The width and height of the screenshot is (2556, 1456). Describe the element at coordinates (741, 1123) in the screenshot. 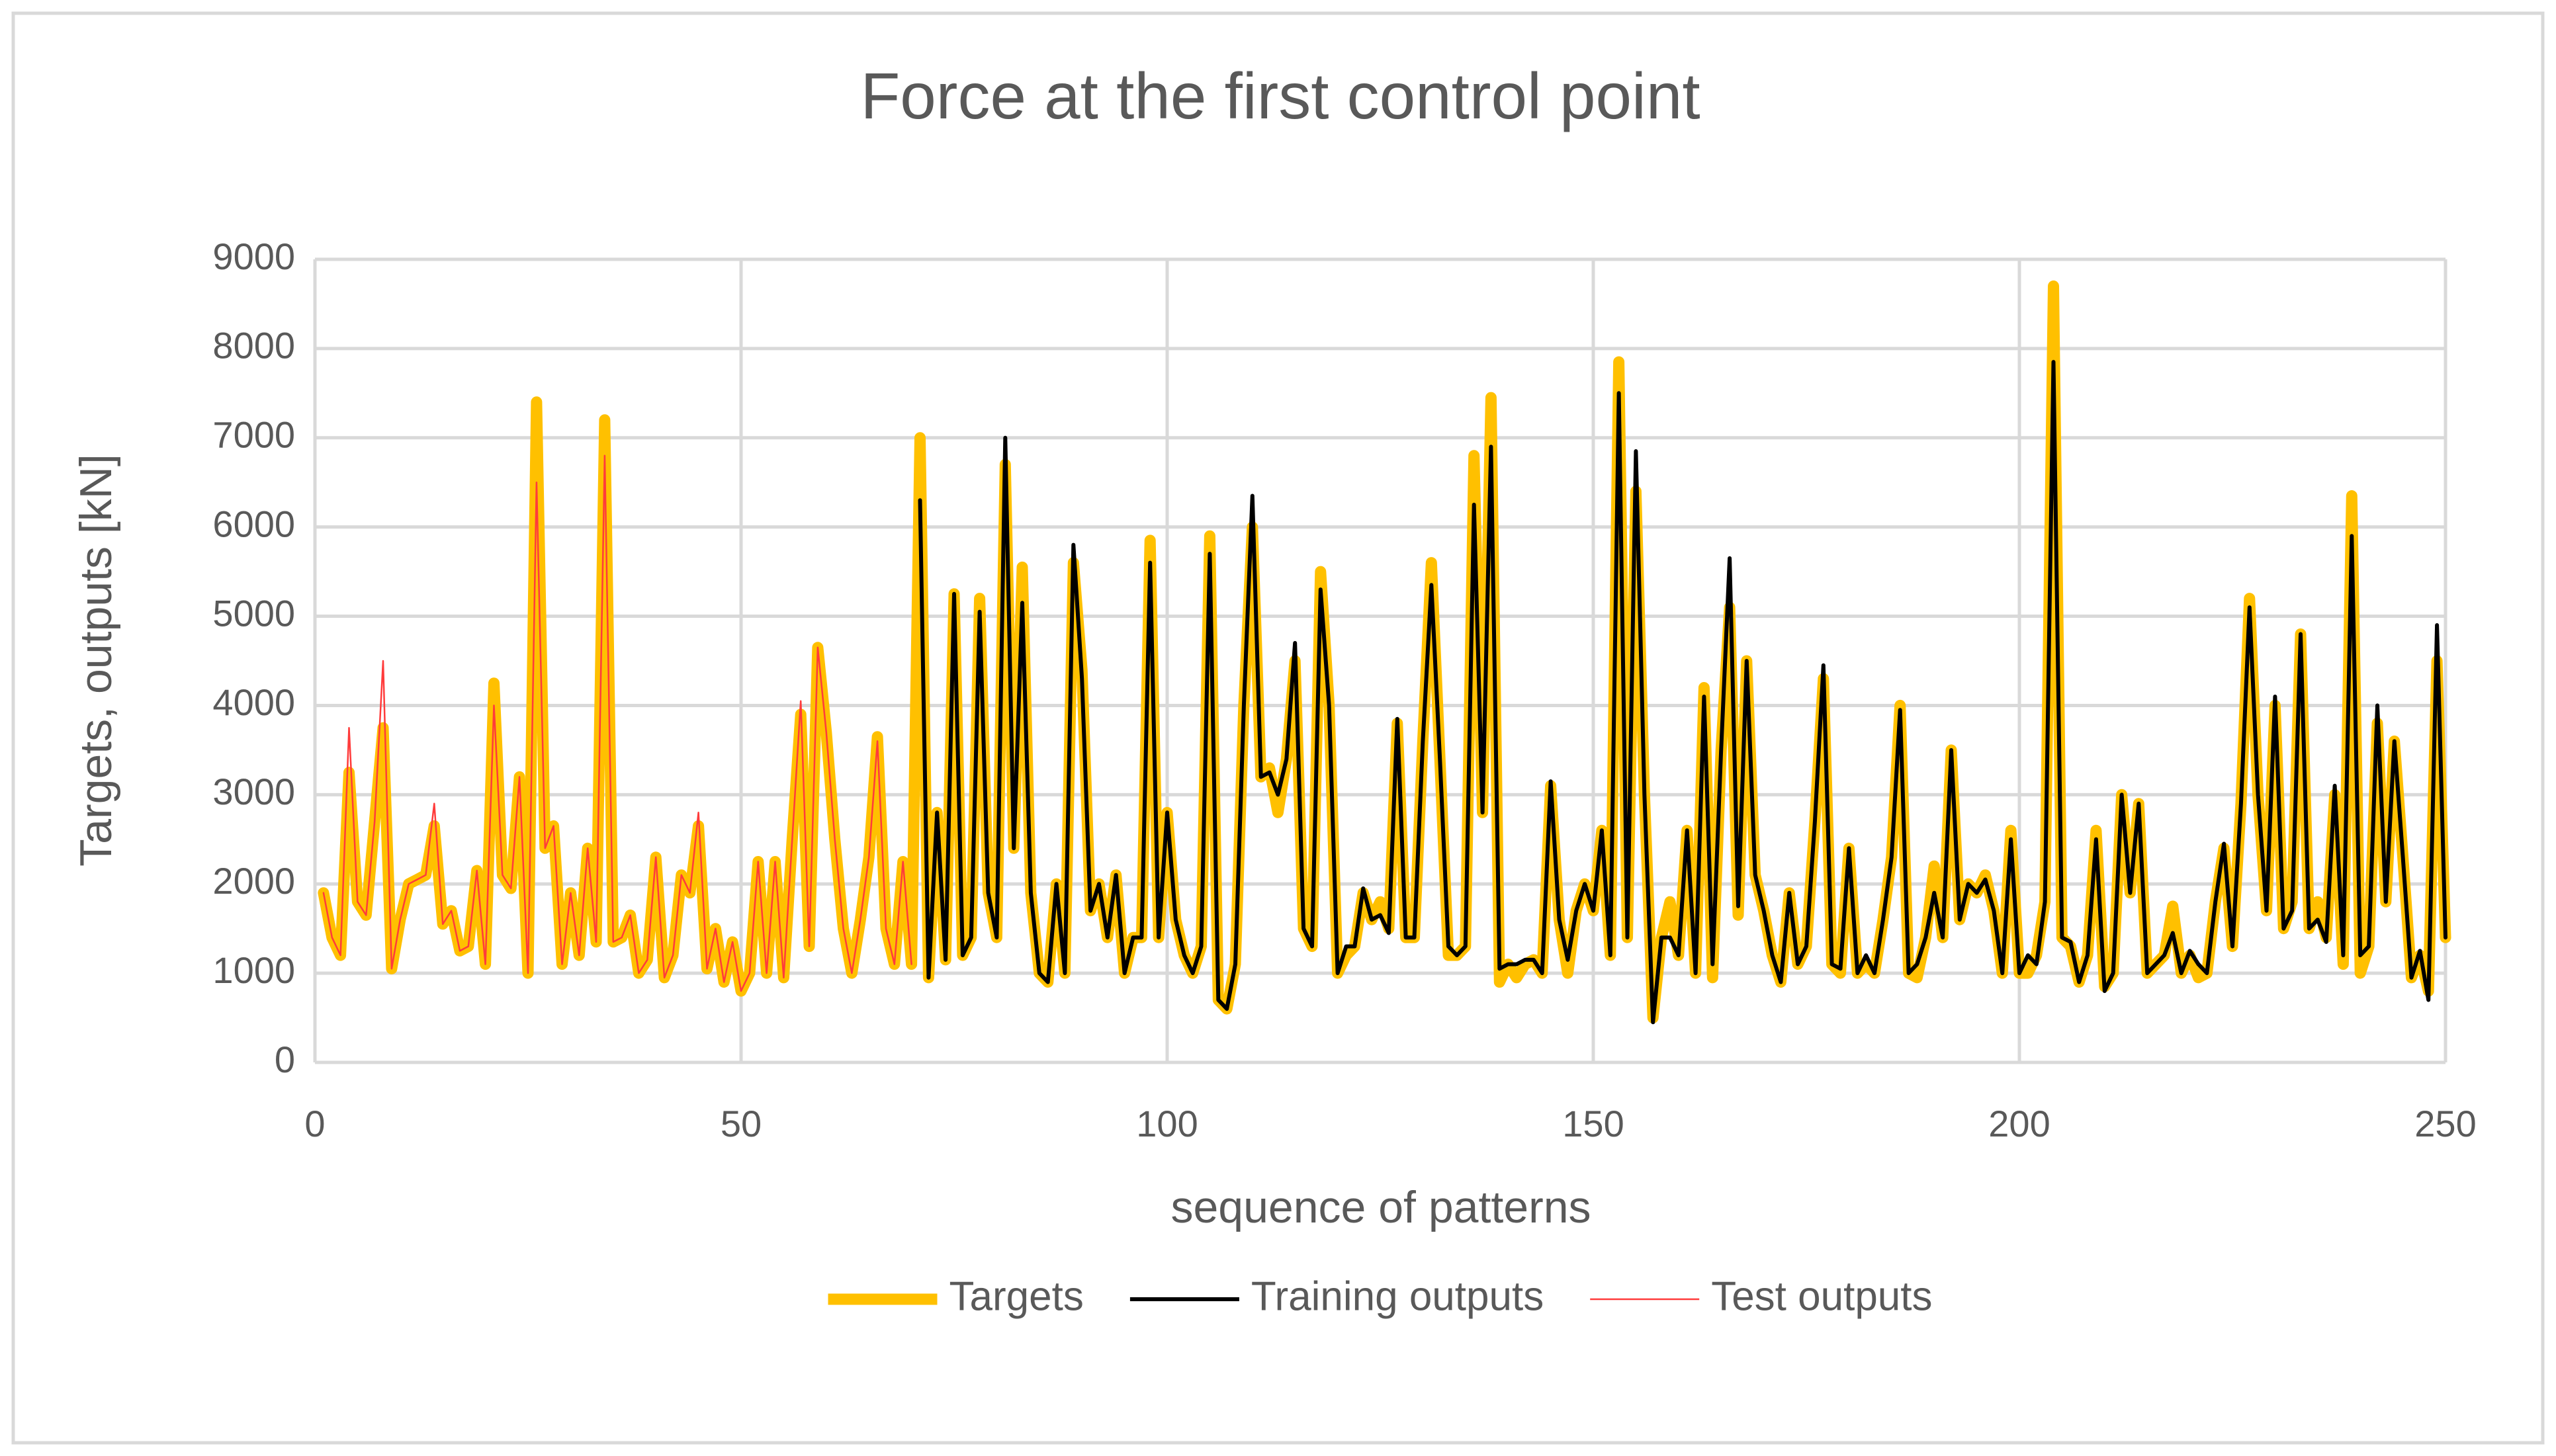

I see `x-tick-label: 50` at that location.